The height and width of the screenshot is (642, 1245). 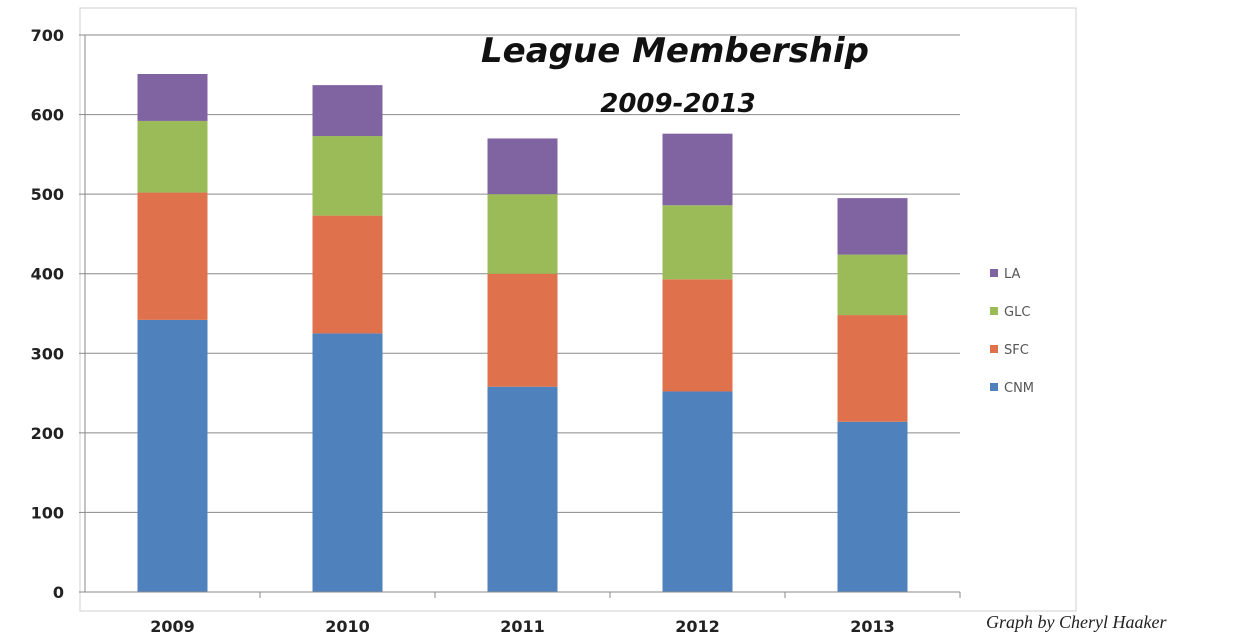 What do you see at coordinates (47, 274) in the screenshot?
I see `y-tick-label: 400` at bounding box center [47, 274].